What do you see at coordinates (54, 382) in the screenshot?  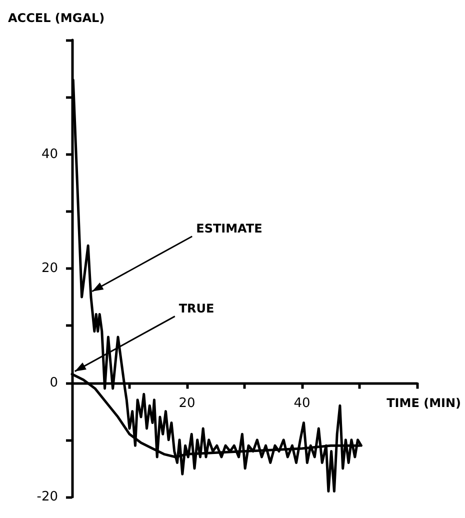 I see `y-tick-label: 0` at bounding box center [54, 382].